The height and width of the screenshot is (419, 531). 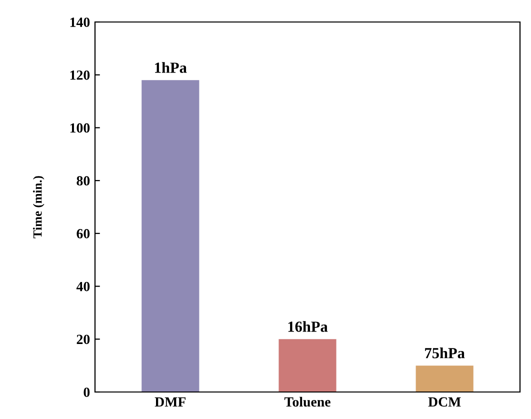 What do you see at coordinates (83, 233) in the screenshot?
I see `y-tick-label: 60` at bounding box center [83, 233].